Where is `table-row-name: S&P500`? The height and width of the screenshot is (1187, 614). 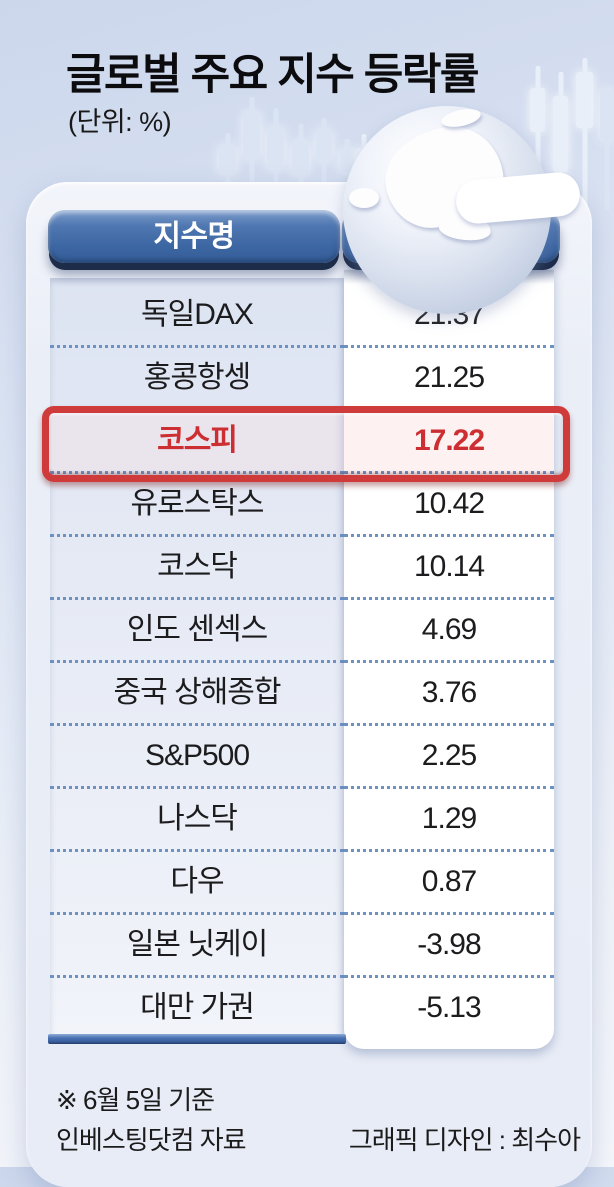 table-row-name: S&P500 is located at coordinates (197, 757).